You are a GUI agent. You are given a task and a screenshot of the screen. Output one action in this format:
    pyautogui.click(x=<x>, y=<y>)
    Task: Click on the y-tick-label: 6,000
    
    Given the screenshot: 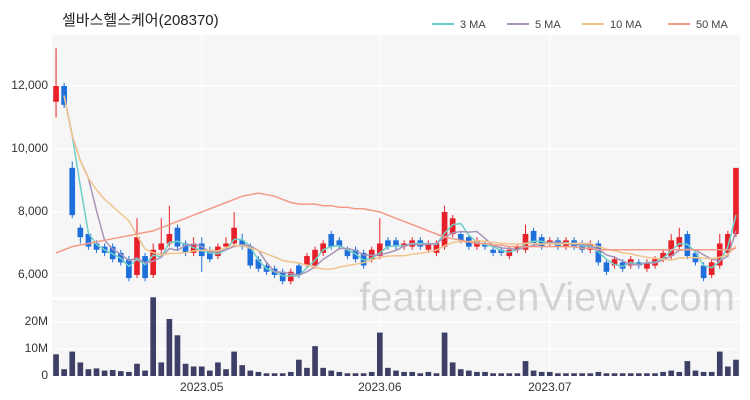 What is the action you would take?
    pyautogui.click(x=33, y=274)
    